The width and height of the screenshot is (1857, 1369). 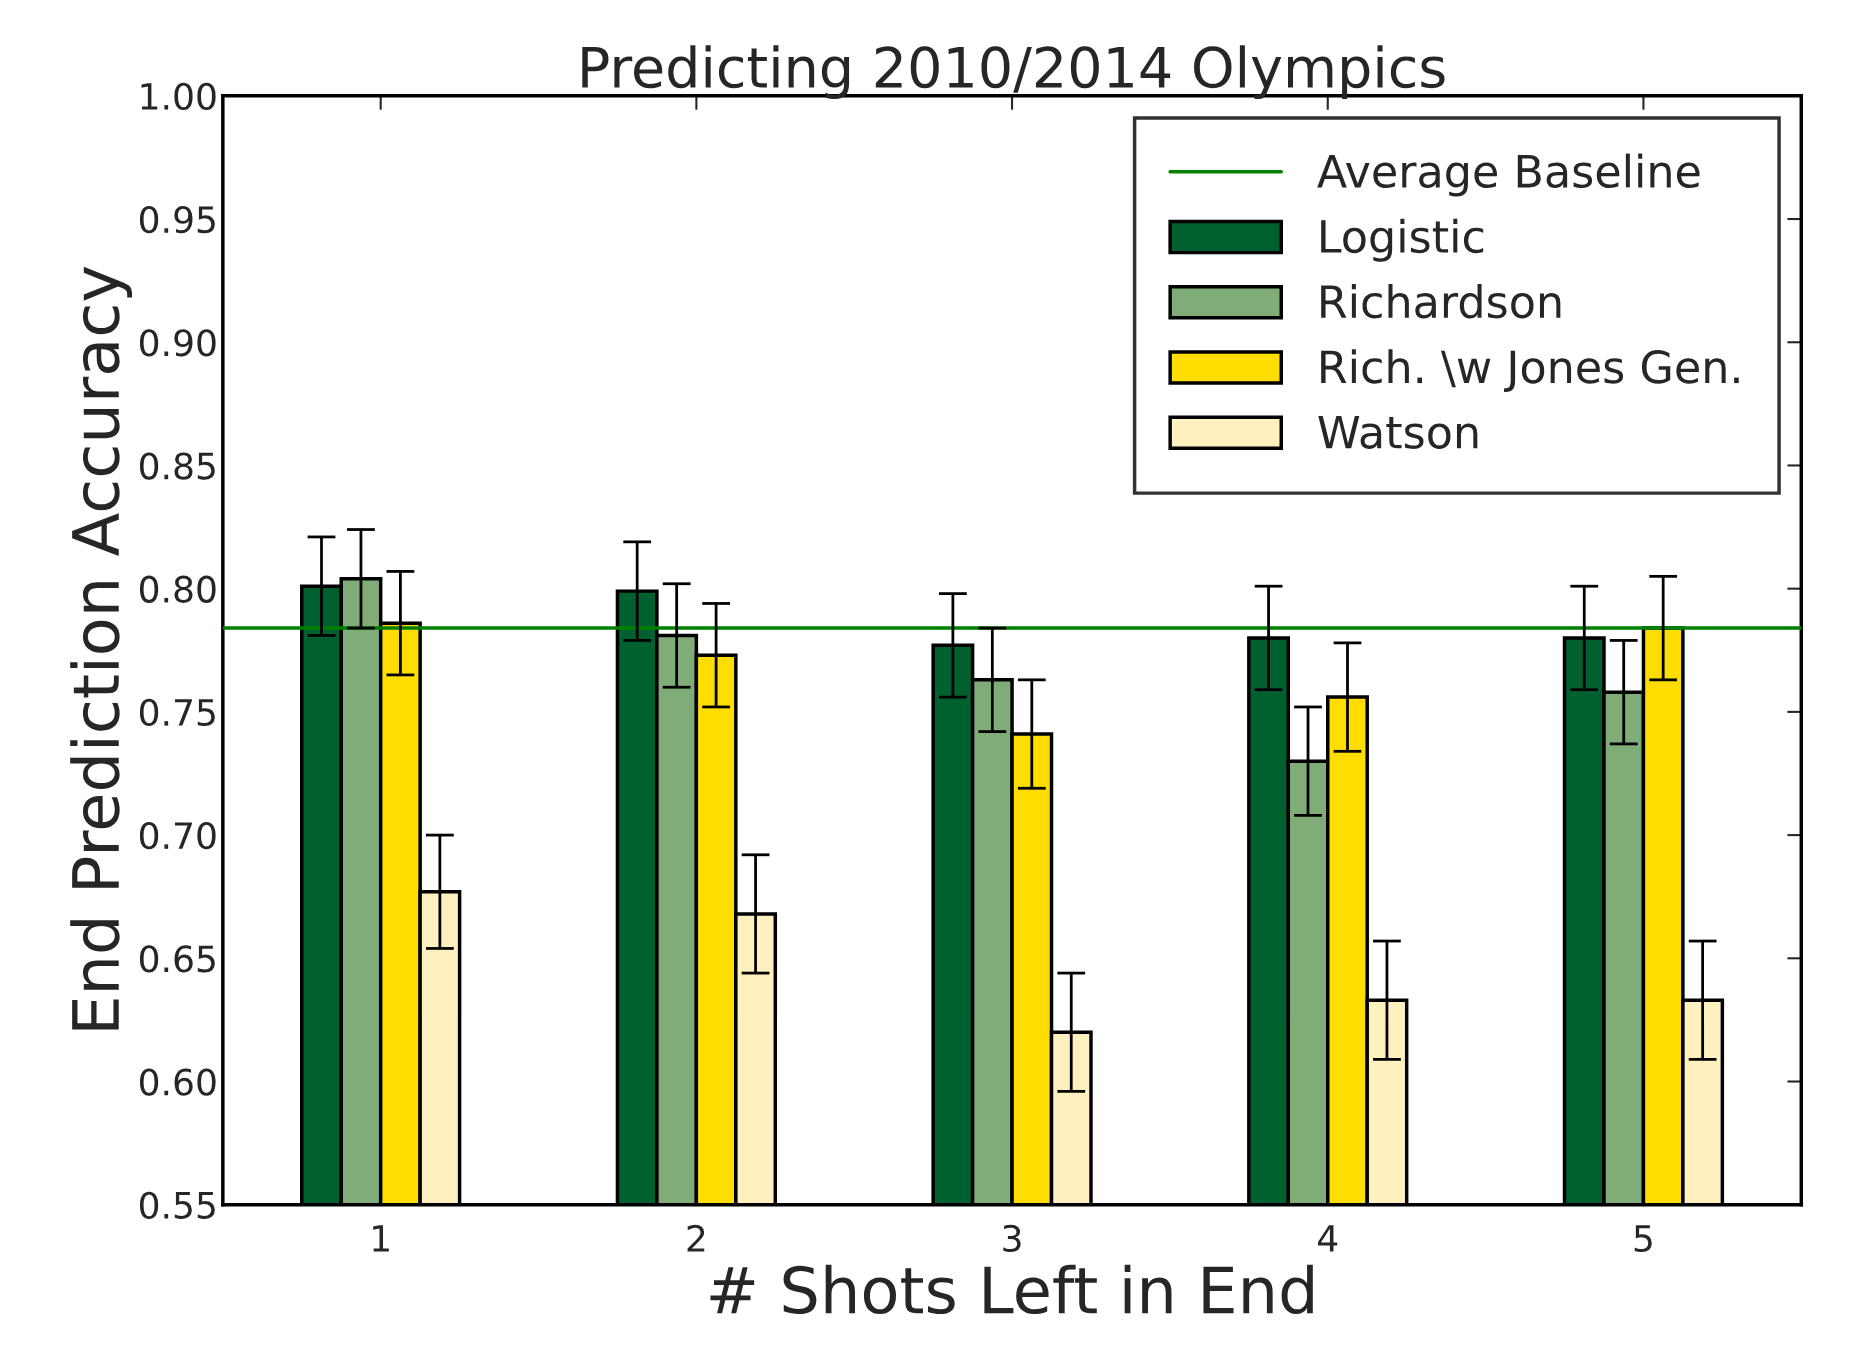 I want to click on y-tick-label: 0.60, so click(x=177, y=1082).